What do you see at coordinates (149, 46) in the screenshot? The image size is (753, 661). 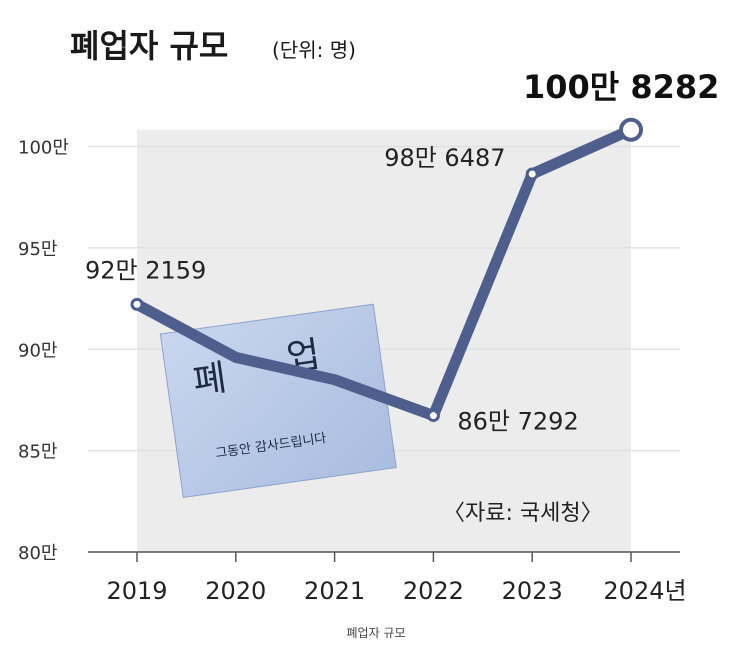 I see `chart-title: 폐업자 규모` at bounding box center [149, 46].